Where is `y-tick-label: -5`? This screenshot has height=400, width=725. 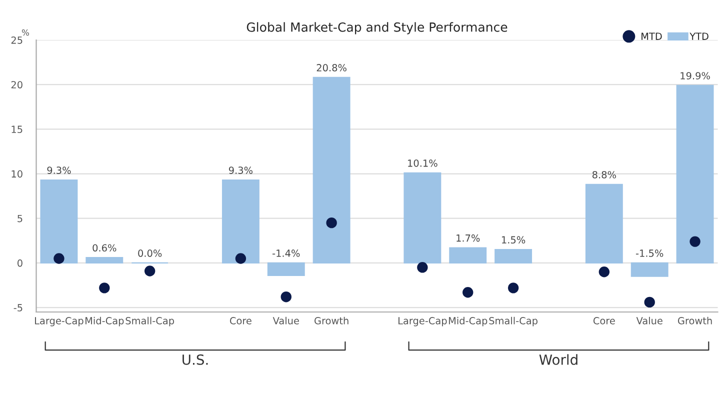
y-tick-label: -5 is located at coordinates (18, 308).